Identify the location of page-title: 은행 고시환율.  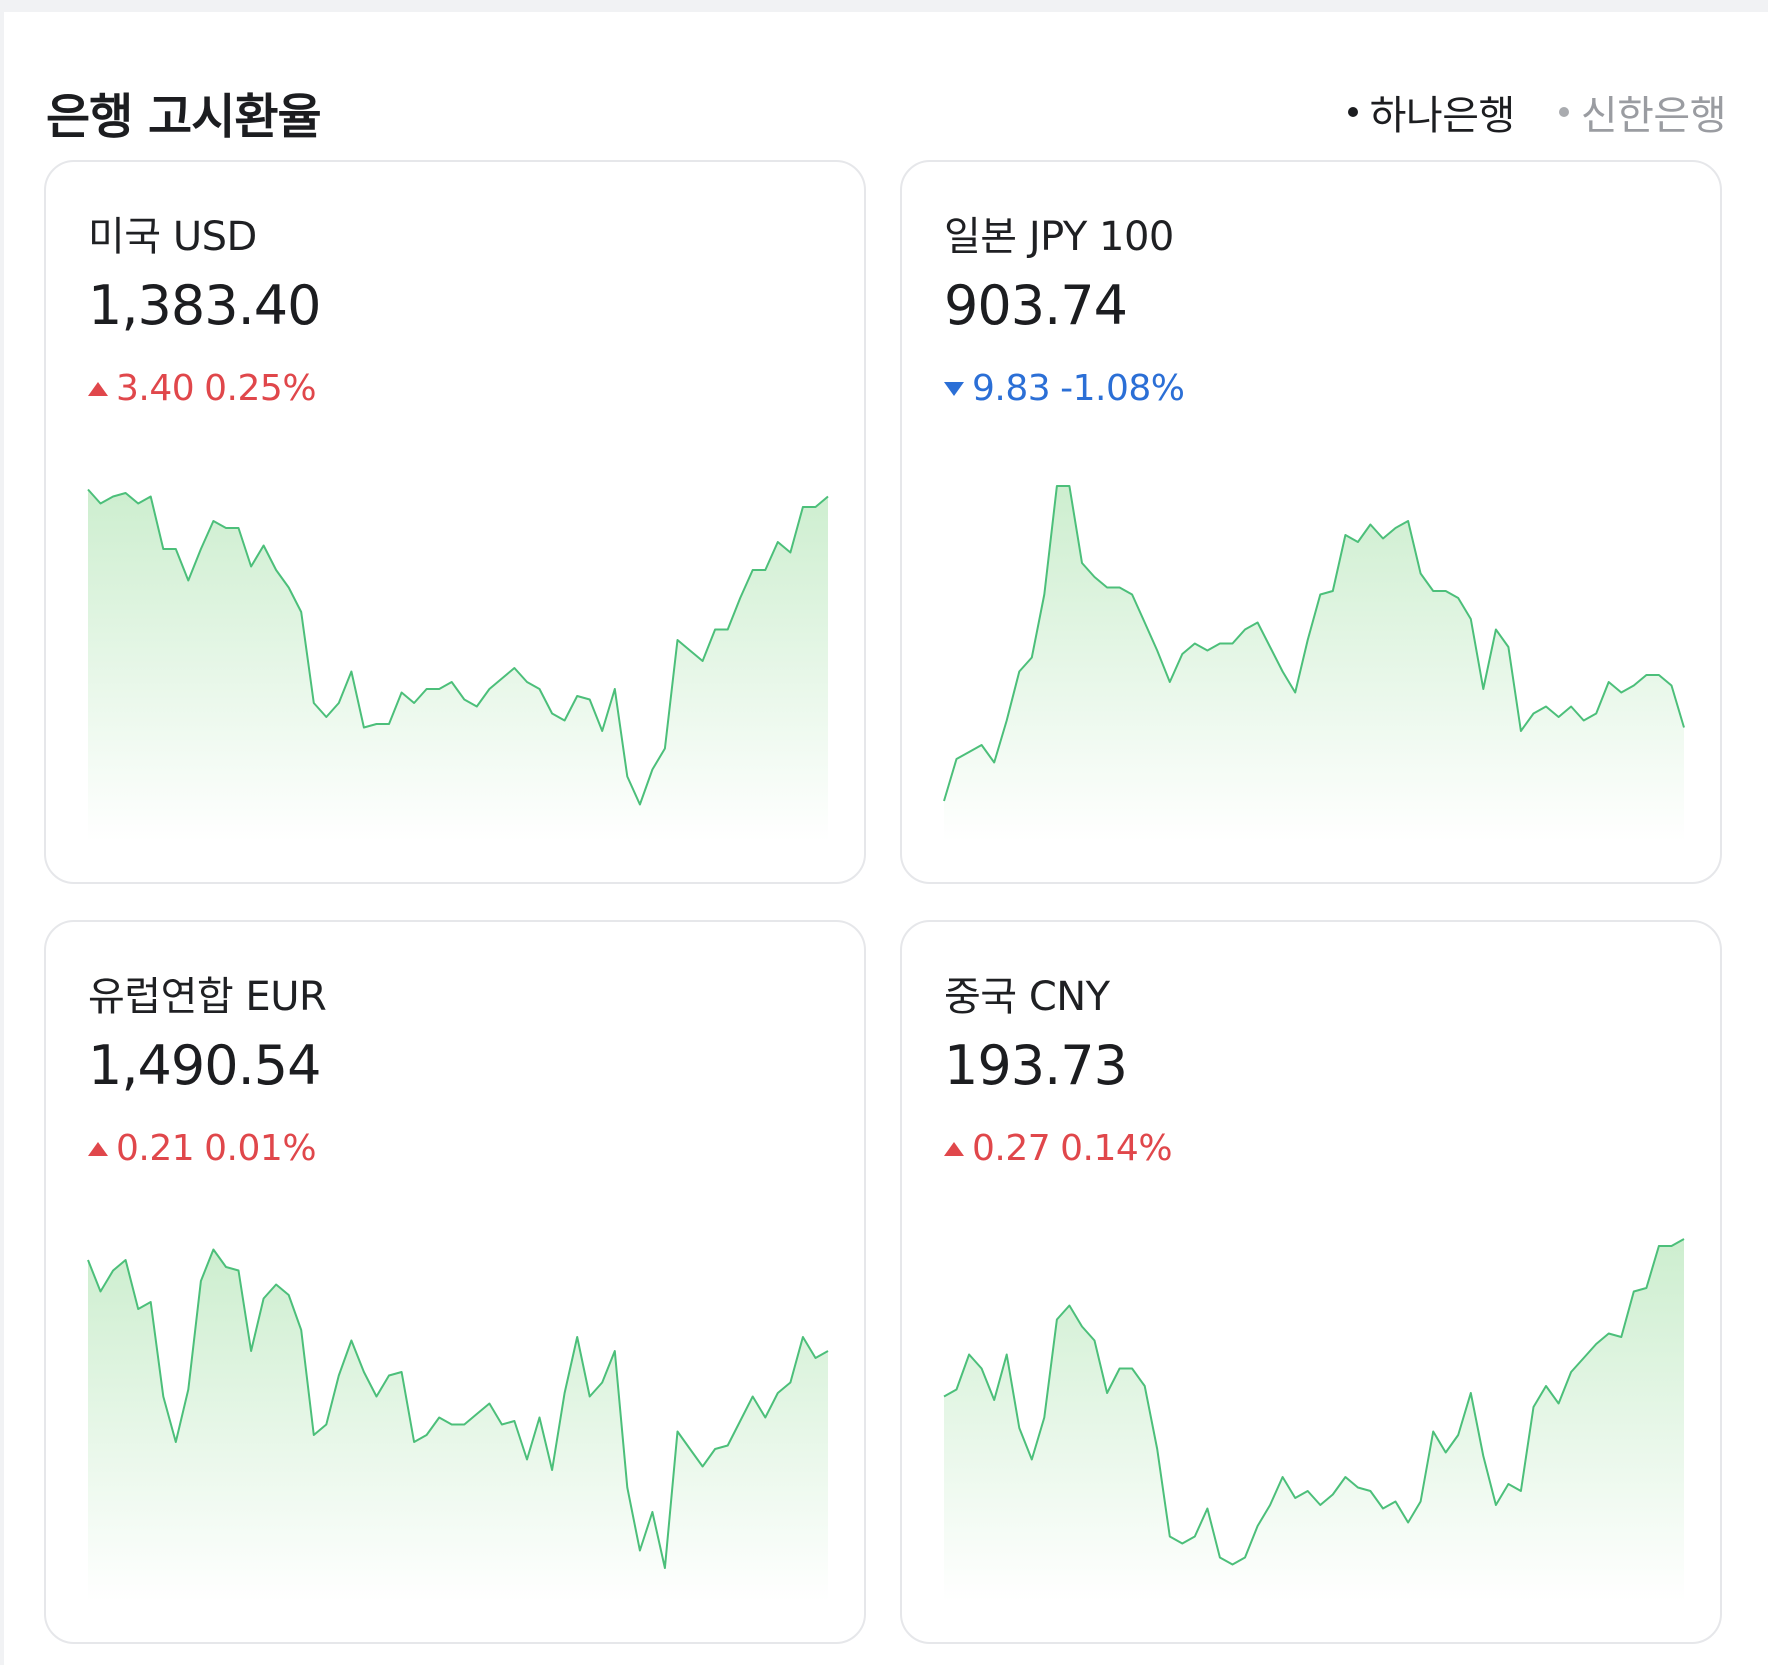
(184, 117).